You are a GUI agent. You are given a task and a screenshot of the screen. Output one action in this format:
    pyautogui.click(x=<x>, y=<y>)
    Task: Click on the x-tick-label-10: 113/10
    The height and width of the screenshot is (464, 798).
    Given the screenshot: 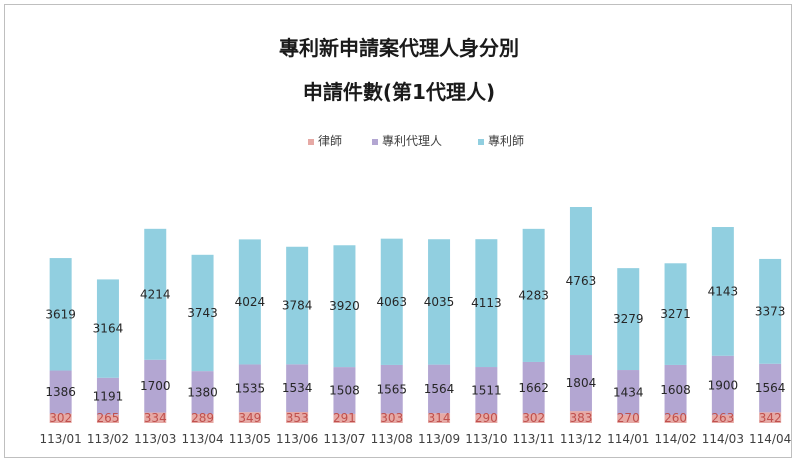 What is the action you would take?
    pyautogui.click(x=486, y=439)
    